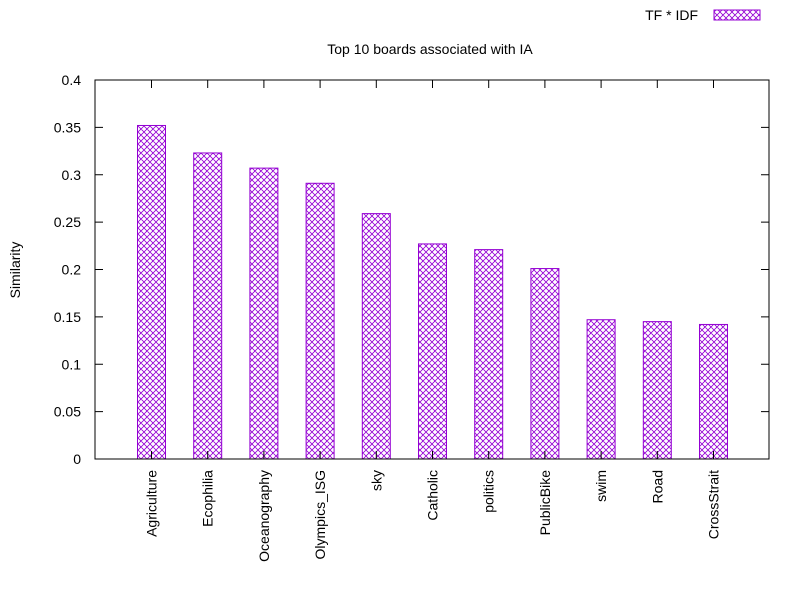  I want to click on bar-road, so click(657, 390).